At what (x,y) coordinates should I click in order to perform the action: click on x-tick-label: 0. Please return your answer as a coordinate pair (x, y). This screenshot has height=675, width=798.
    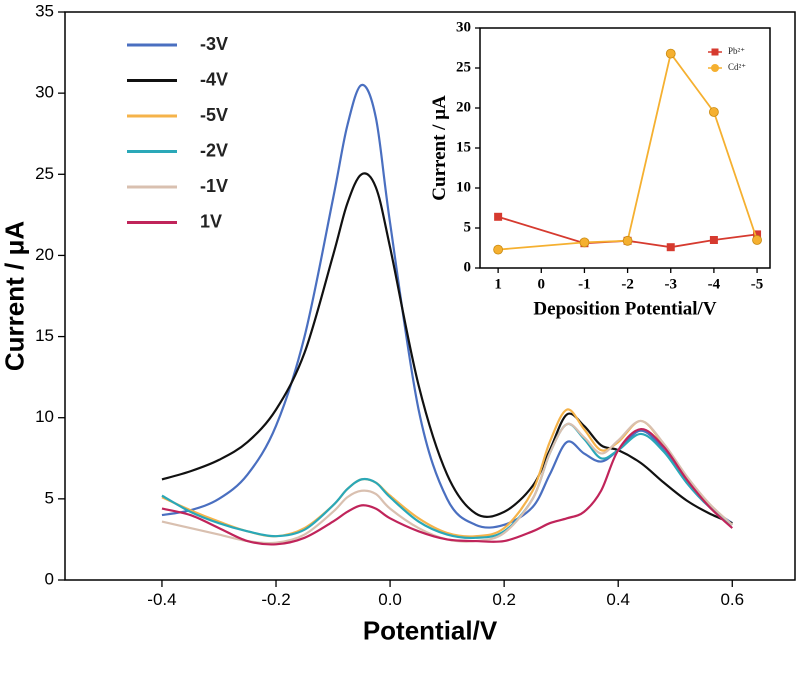
    Looking at the image, I should click on (542, 284).